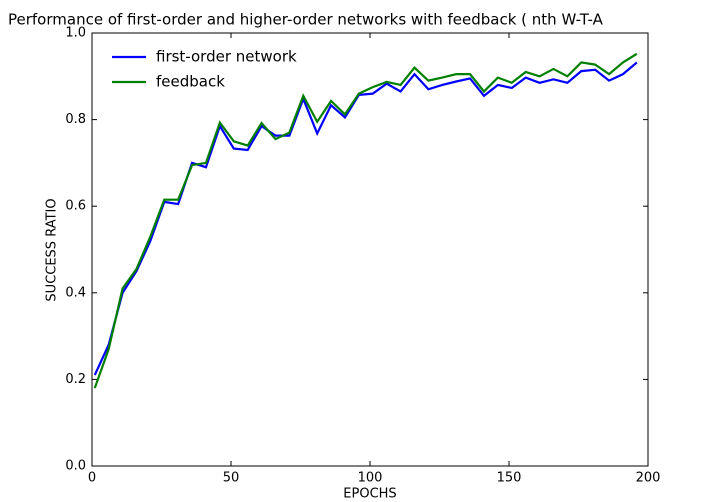 The height and width of the screenshot is (502, 718). What do you see at coordinates (75, 119) in the screenshot?
I see `y-tick-label: 0.8` at bounding box center [75, 119].